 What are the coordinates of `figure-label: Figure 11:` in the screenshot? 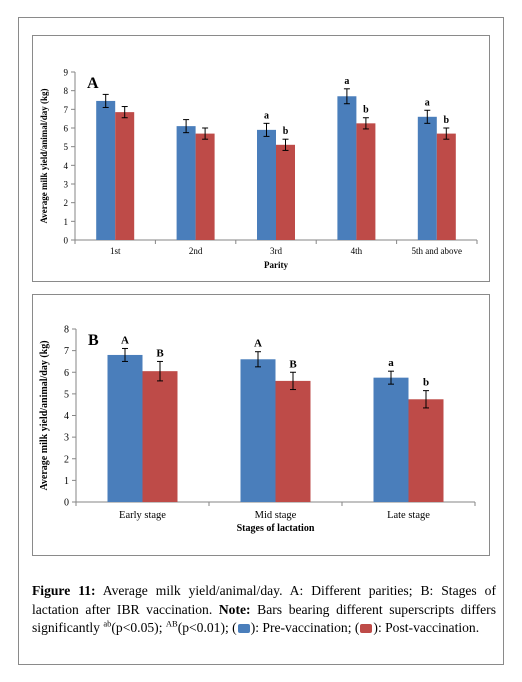 It's located at (64, 590).